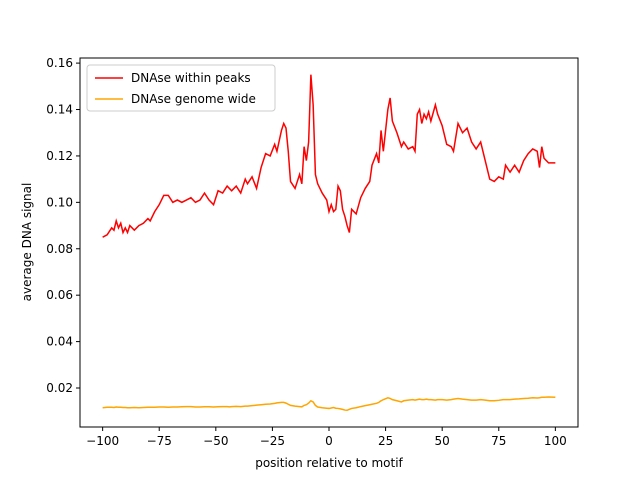  What do you see at coordinates (59, 110) in the screenshot?
I see `y-tick-label: 0.14` at bounding box center [59, 110].